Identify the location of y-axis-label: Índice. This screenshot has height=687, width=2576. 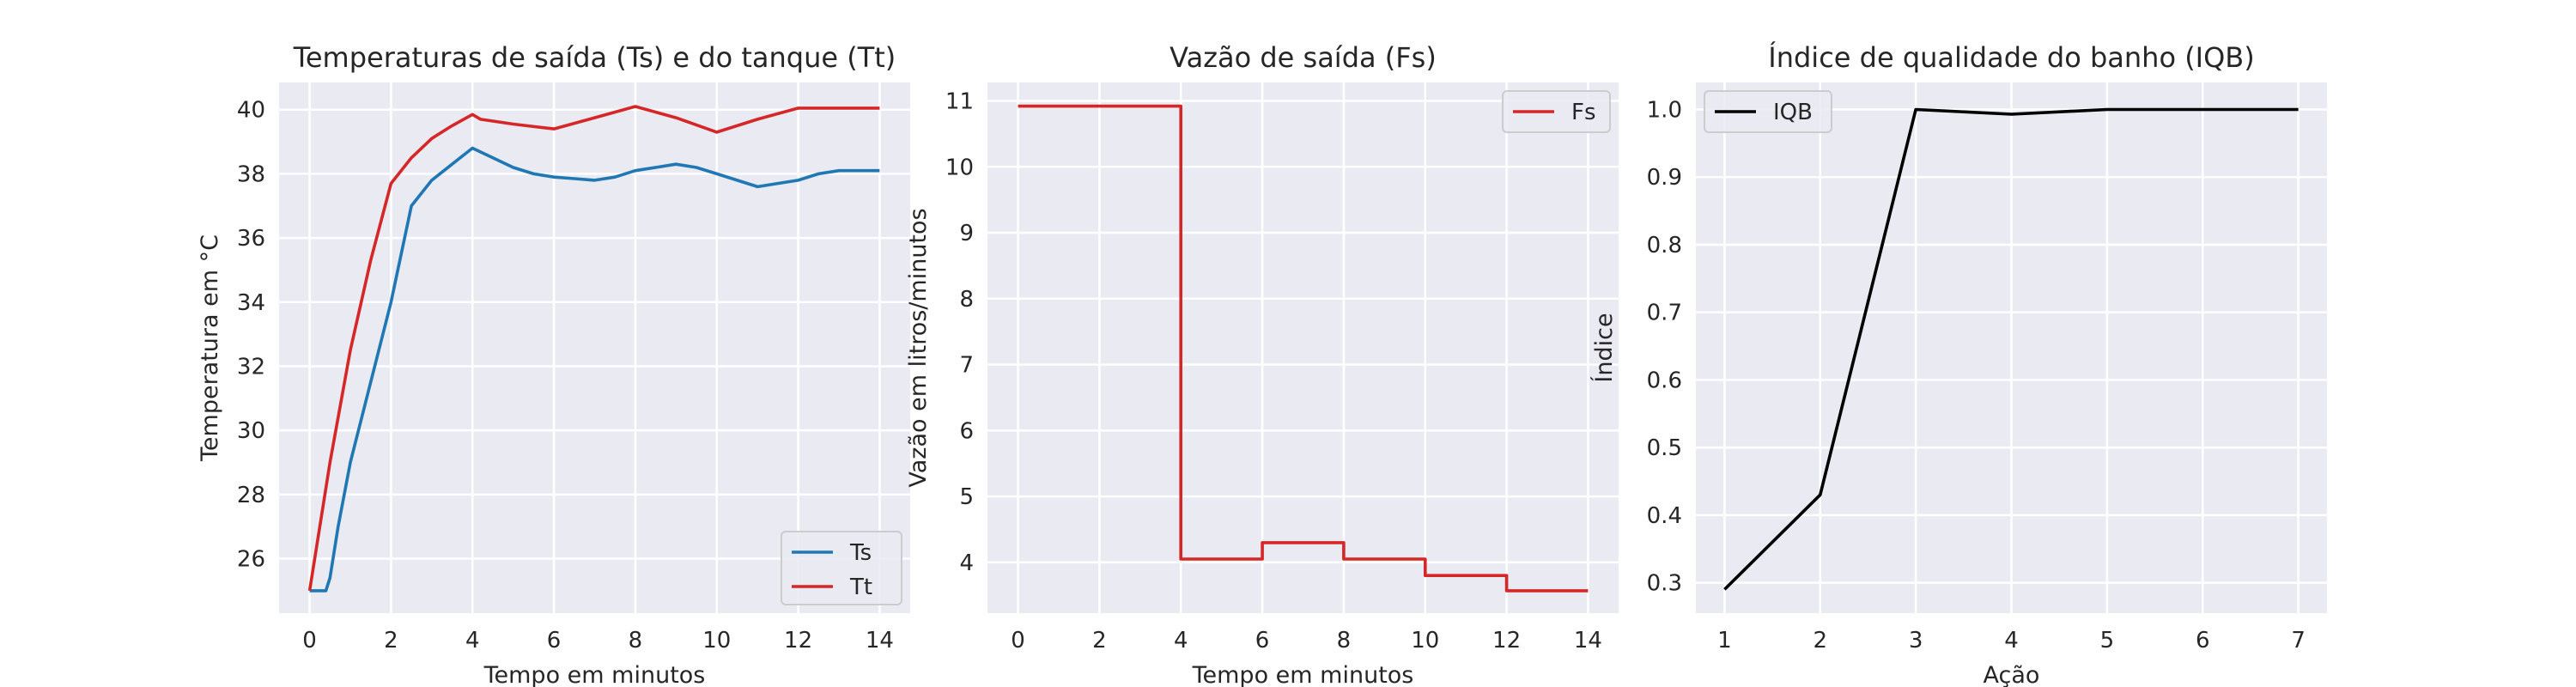
(1604, 347).